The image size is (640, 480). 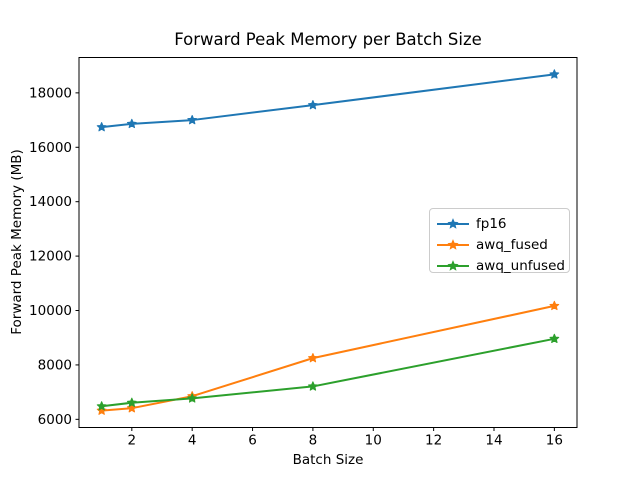 I want to click on x-tick-label: 8, so click(x=313, y=441).